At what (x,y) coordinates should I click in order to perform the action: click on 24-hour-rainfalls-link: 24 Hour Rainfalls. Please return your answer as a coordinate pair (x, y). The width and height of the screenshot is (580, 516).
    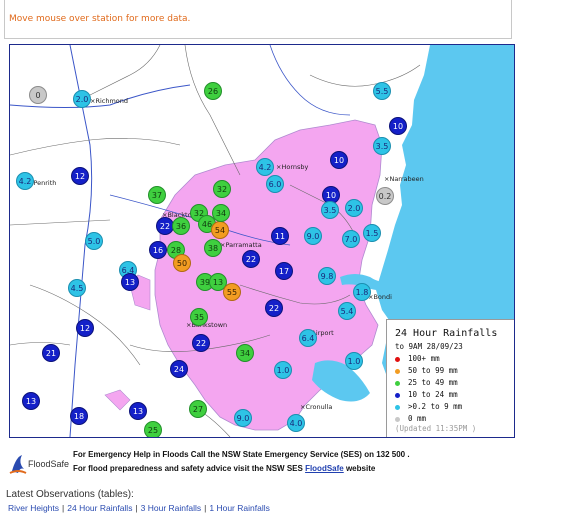
    Looking at the image, I should click on (100, 508).